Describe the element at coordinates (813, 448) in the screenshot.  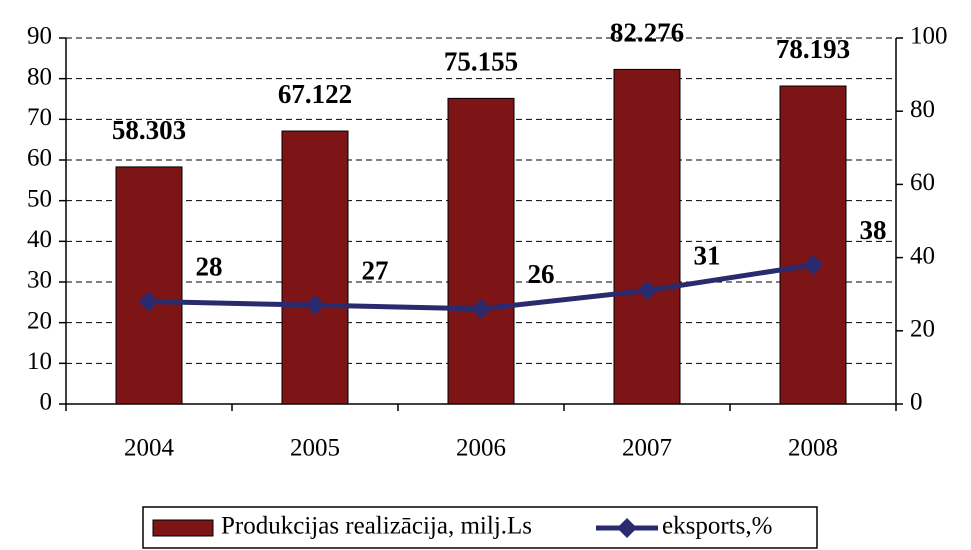
I see `x-tick-label: 2008` at that location.